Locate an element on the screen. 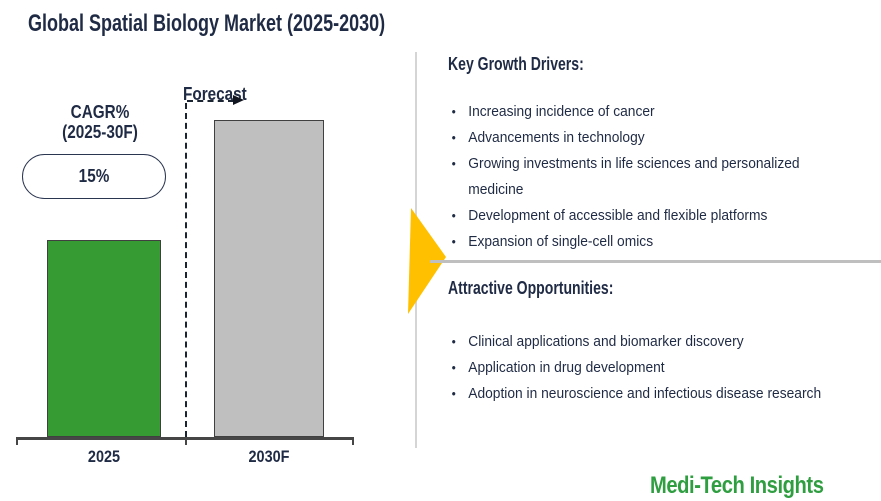  bullet-text: Application in drug development is located at coordinates (566, 367).